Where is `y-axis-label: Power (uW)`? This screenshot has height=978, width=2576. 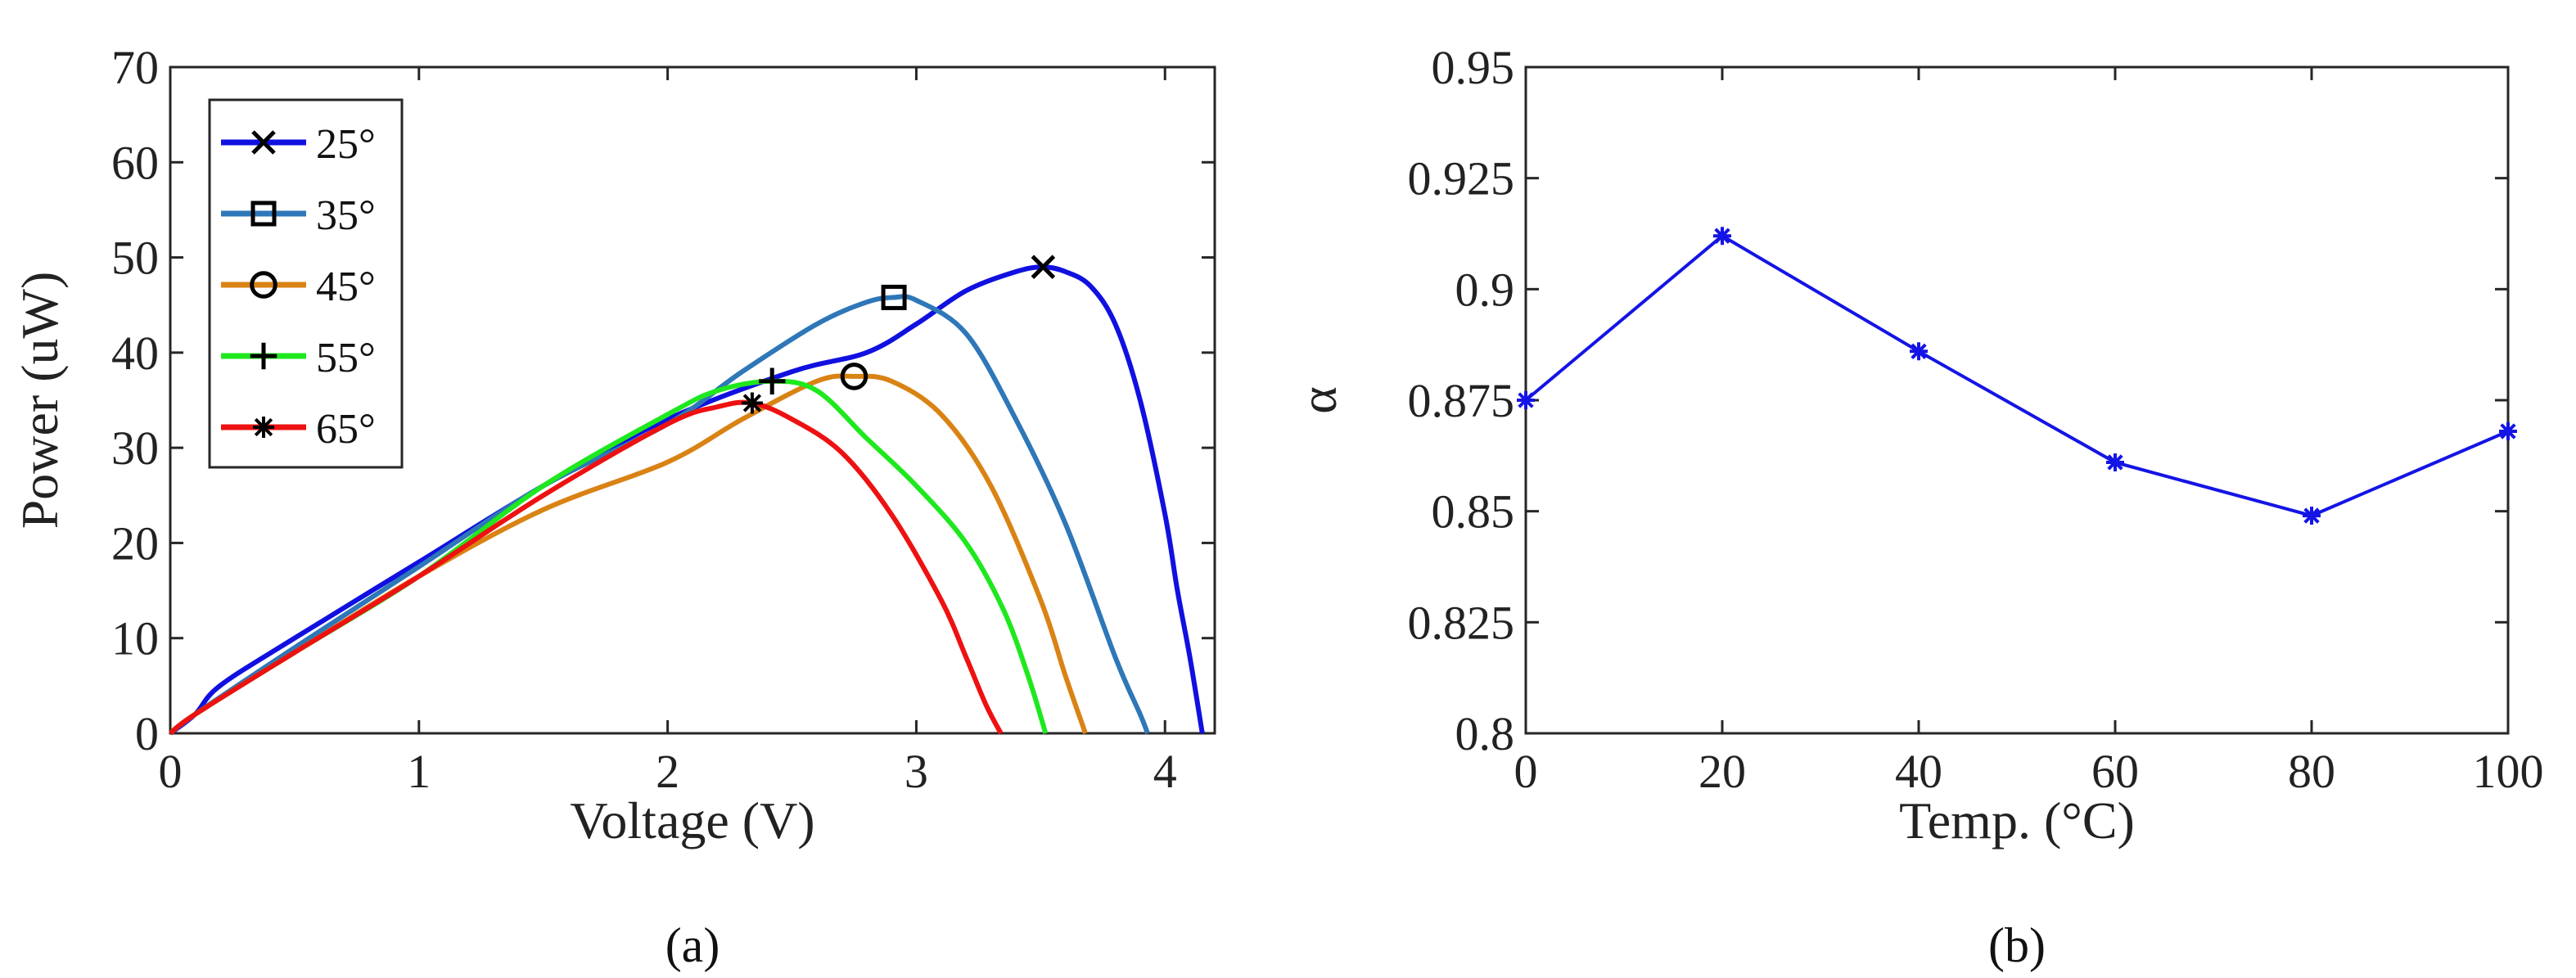
y-axis-label: Power (uW) is located at coordinates (40, 401).